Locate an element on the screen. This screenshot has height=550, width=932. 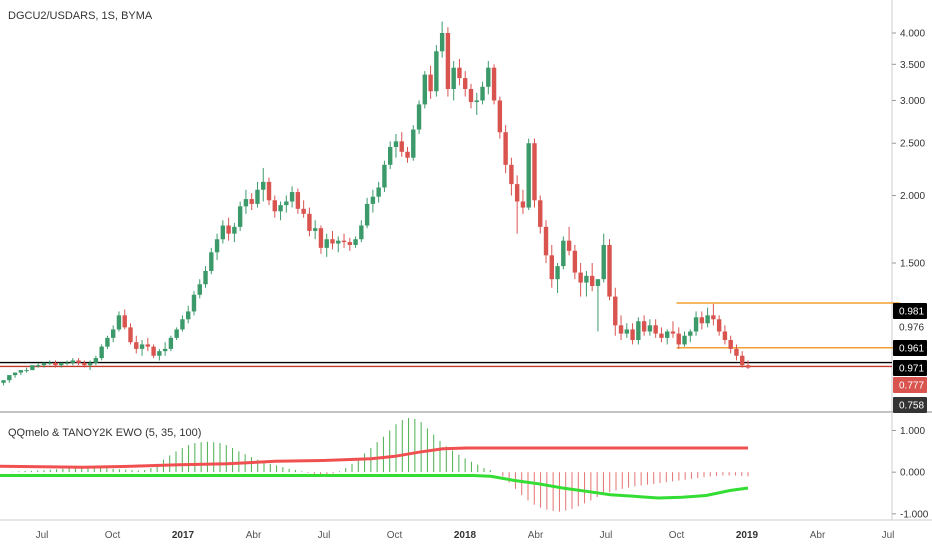
time-tick-label: 2017 is located at coordinates (183, 535).